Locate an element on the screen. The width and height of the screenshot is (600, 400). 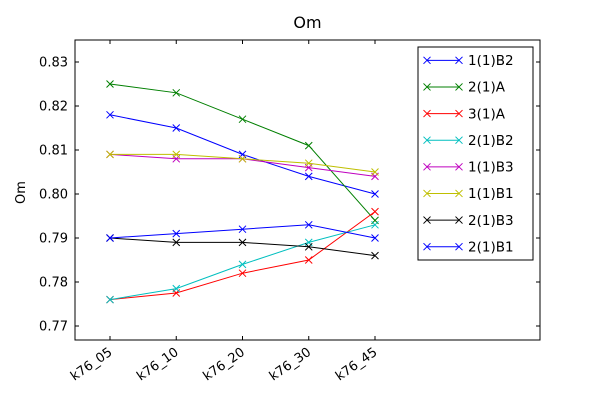
legend-entry-2(1)B2: 2(1)B2 is located at coordinates (468, 141).